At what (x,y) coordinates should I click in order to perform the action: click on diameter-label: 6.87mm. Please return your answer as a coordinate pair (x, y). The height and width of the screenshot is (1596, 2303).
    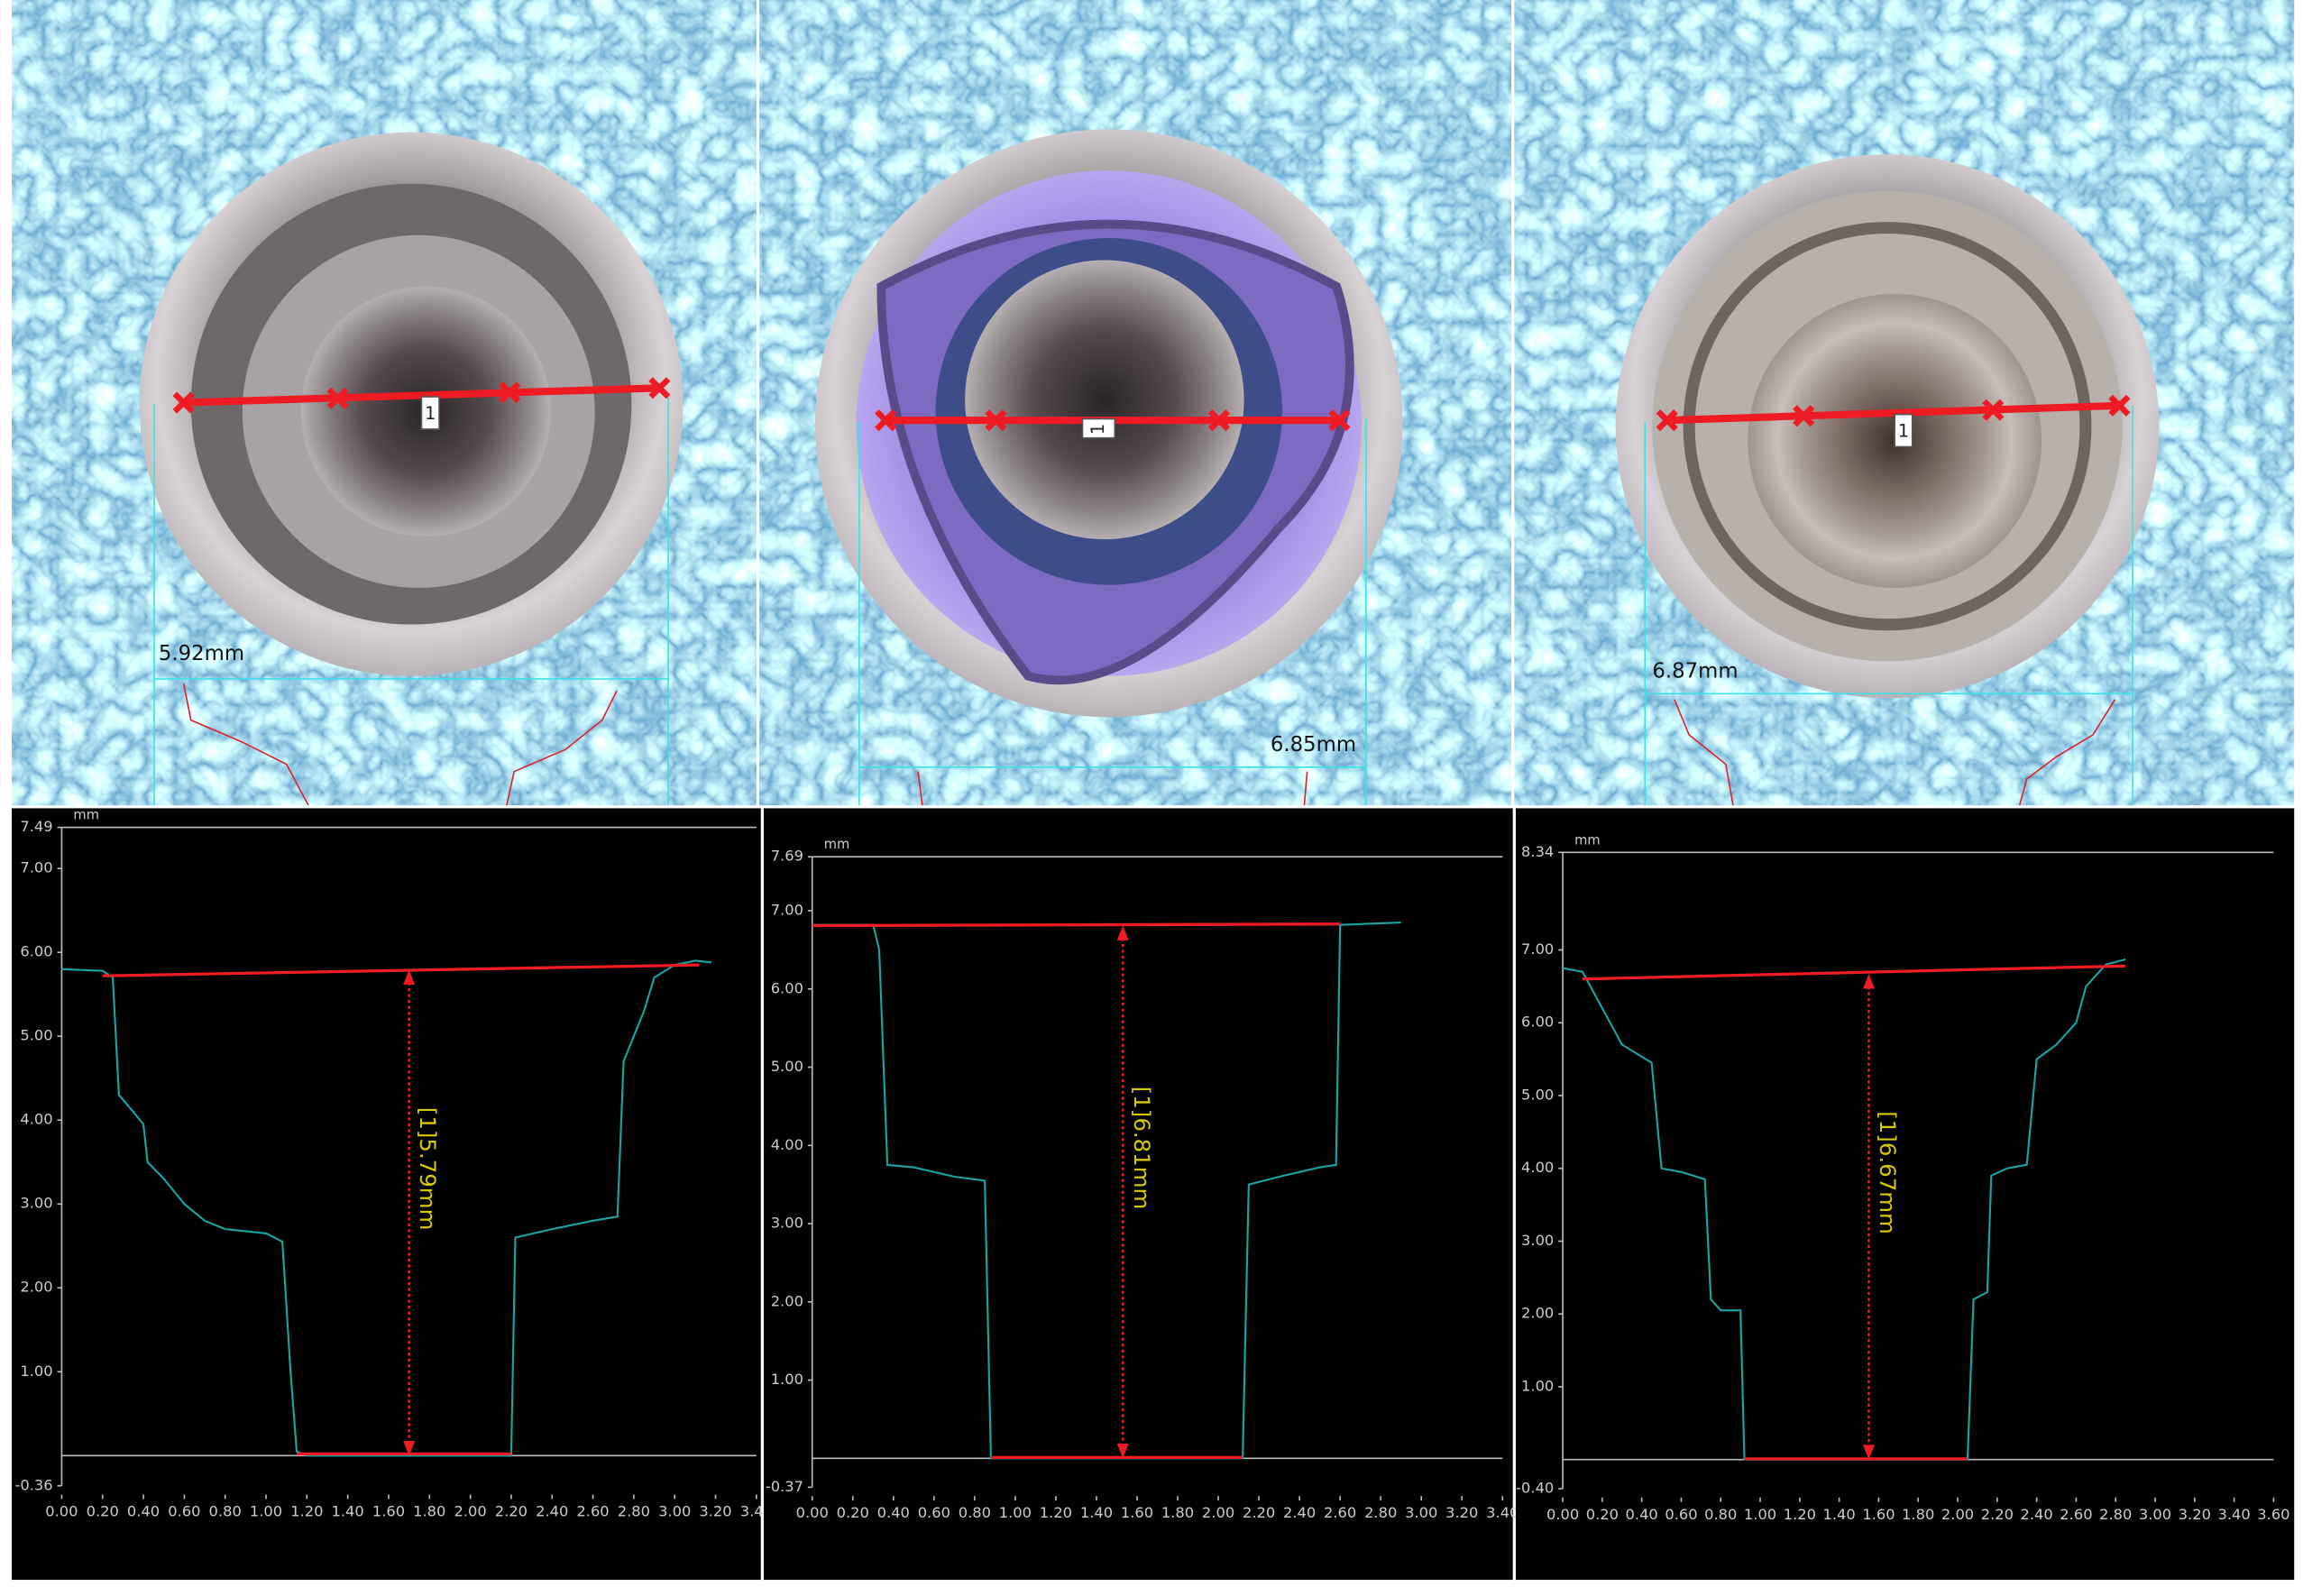
    Looking at the image, I should click on (1695, 671).